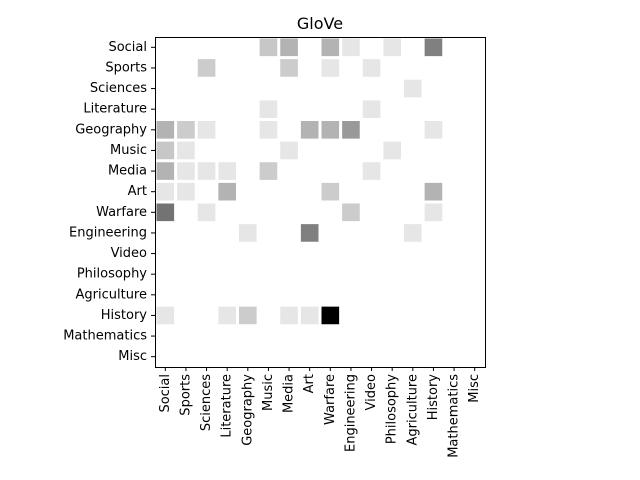 The height and width of the screenshot is (480, 640). I want to click on x-tick-label: Mathematics, so click(454, 416).